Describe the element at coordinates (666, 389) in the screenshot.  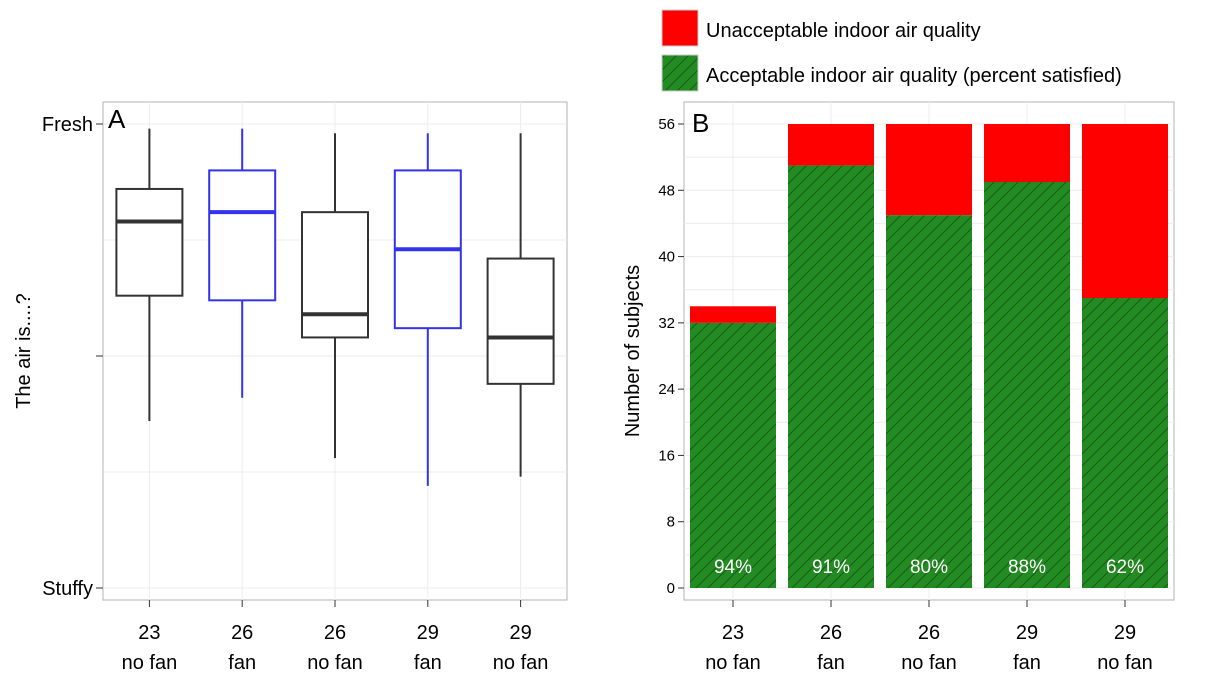
I see `y-tick-label: 24` at that location.